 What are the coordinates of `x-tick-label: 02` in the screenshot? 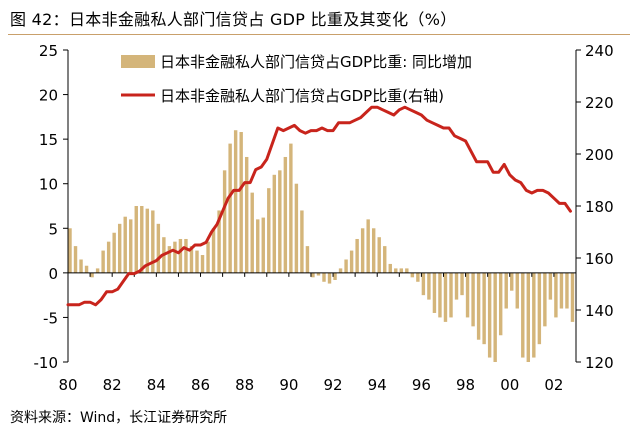 It's located at (553, 385).